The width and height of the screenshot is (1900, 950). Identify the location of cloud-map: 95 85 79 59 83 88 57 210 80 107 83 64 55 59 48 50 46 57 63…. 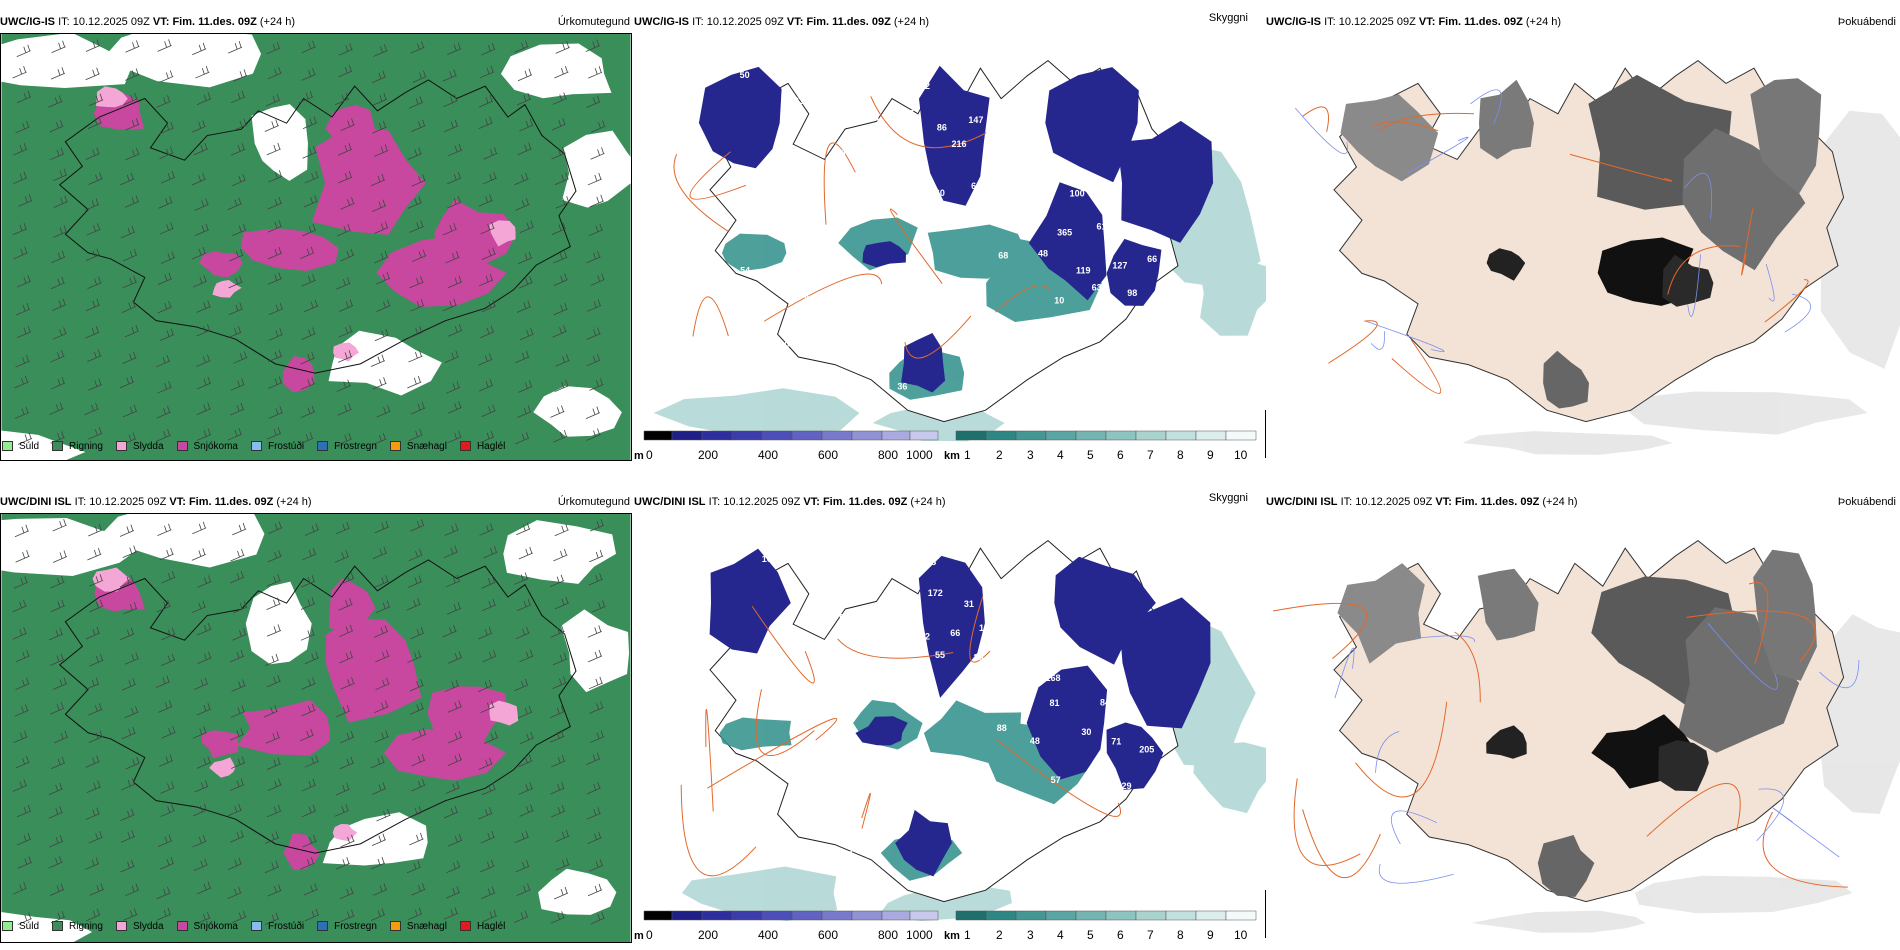
(950, 722).